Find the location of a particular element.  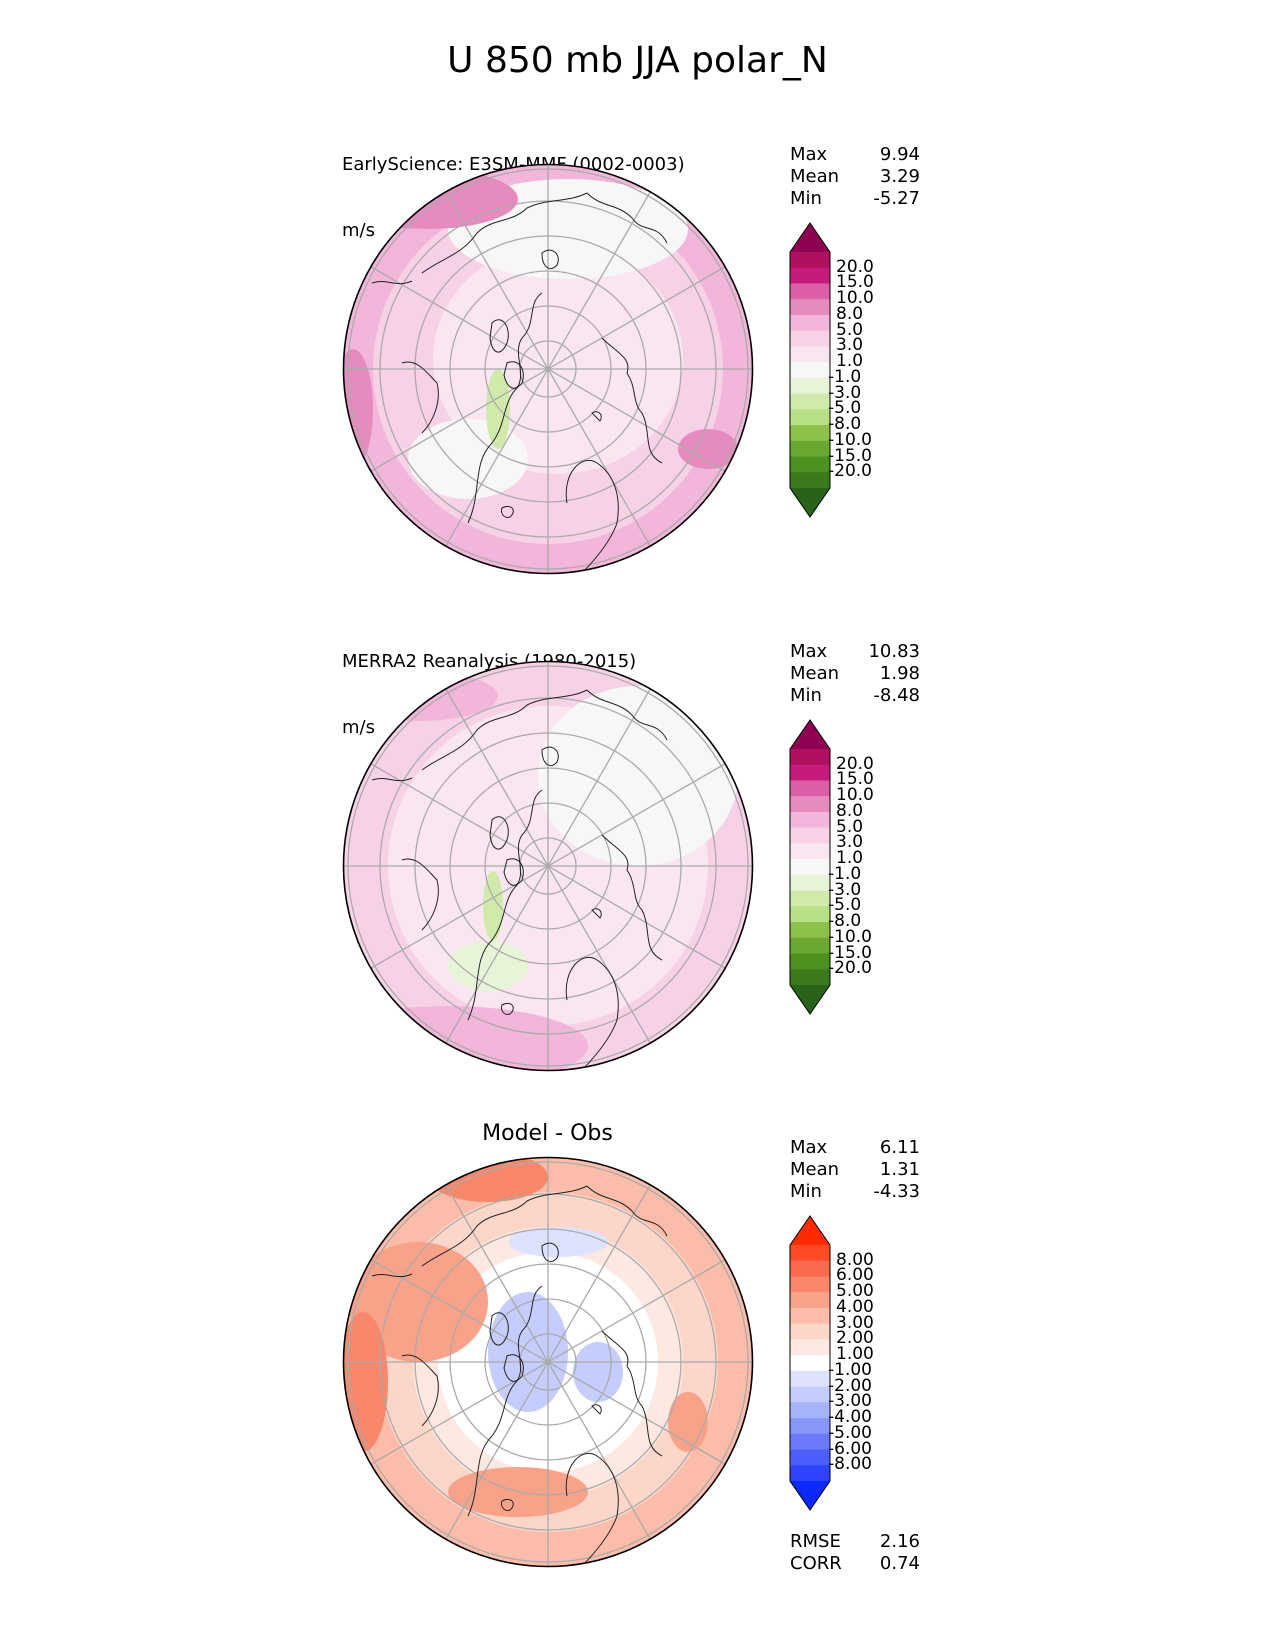

colorbar-tick-label: -5.0 is located at coordinates (845, 408).